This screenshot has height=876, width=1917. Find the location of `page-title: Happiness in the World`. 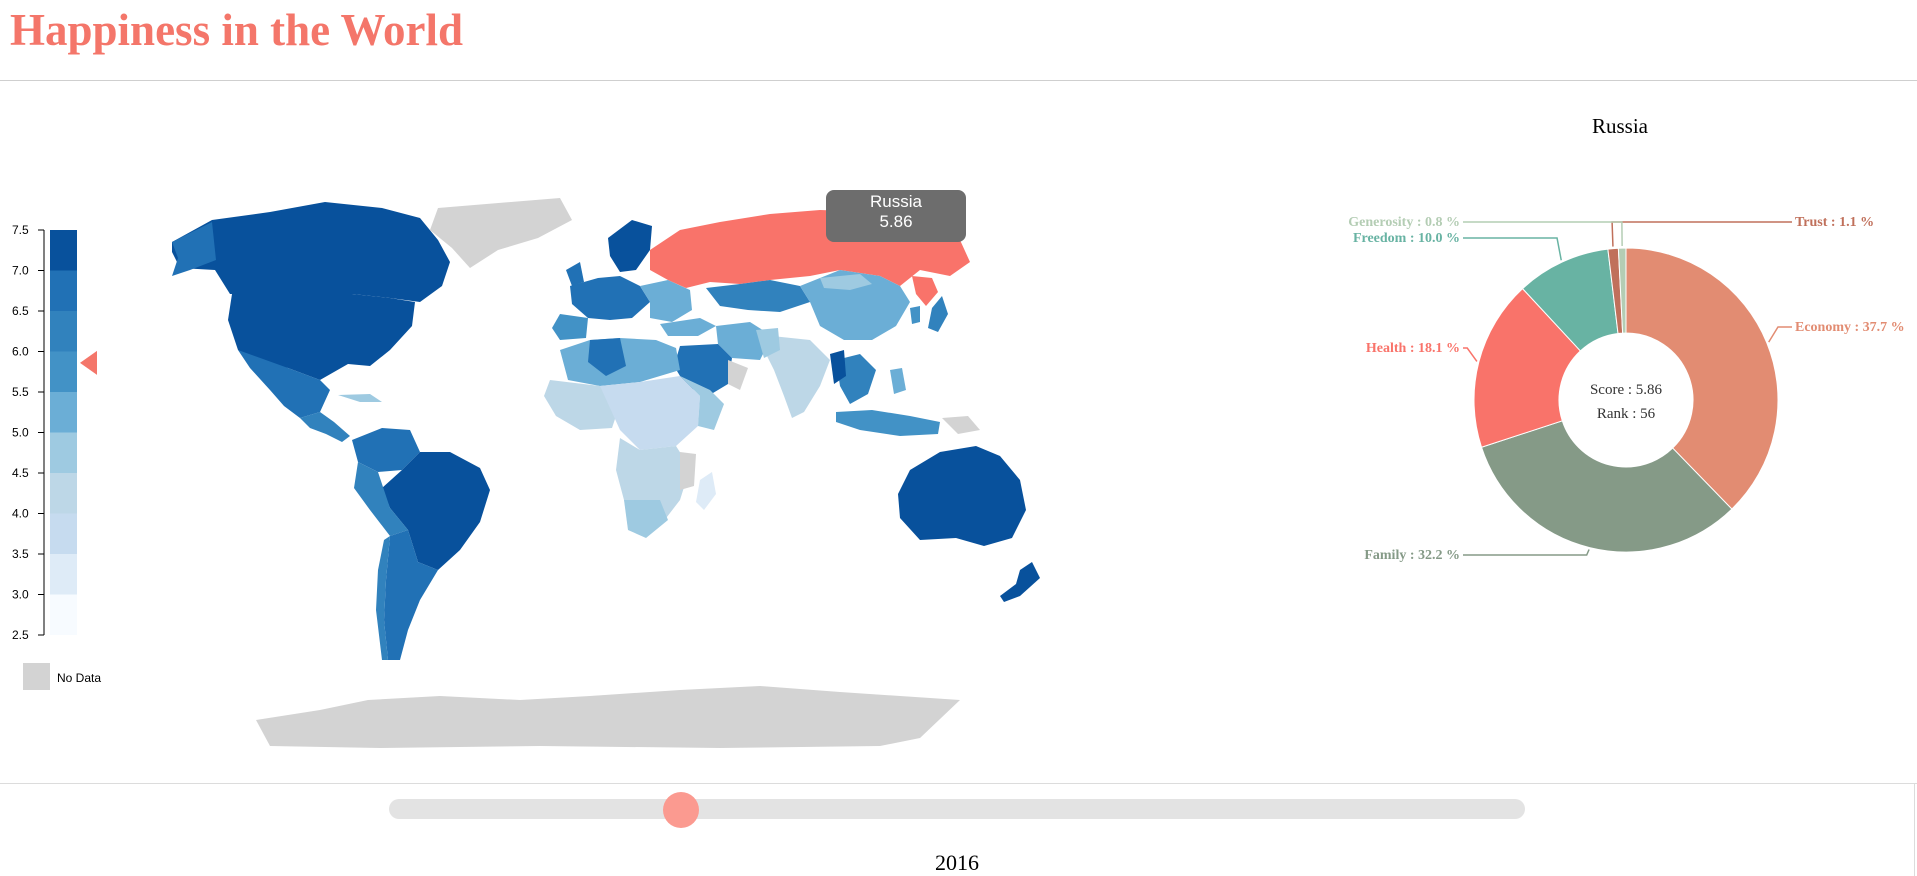

page-title: Happiness in the World is located at coordinates (237, 30).